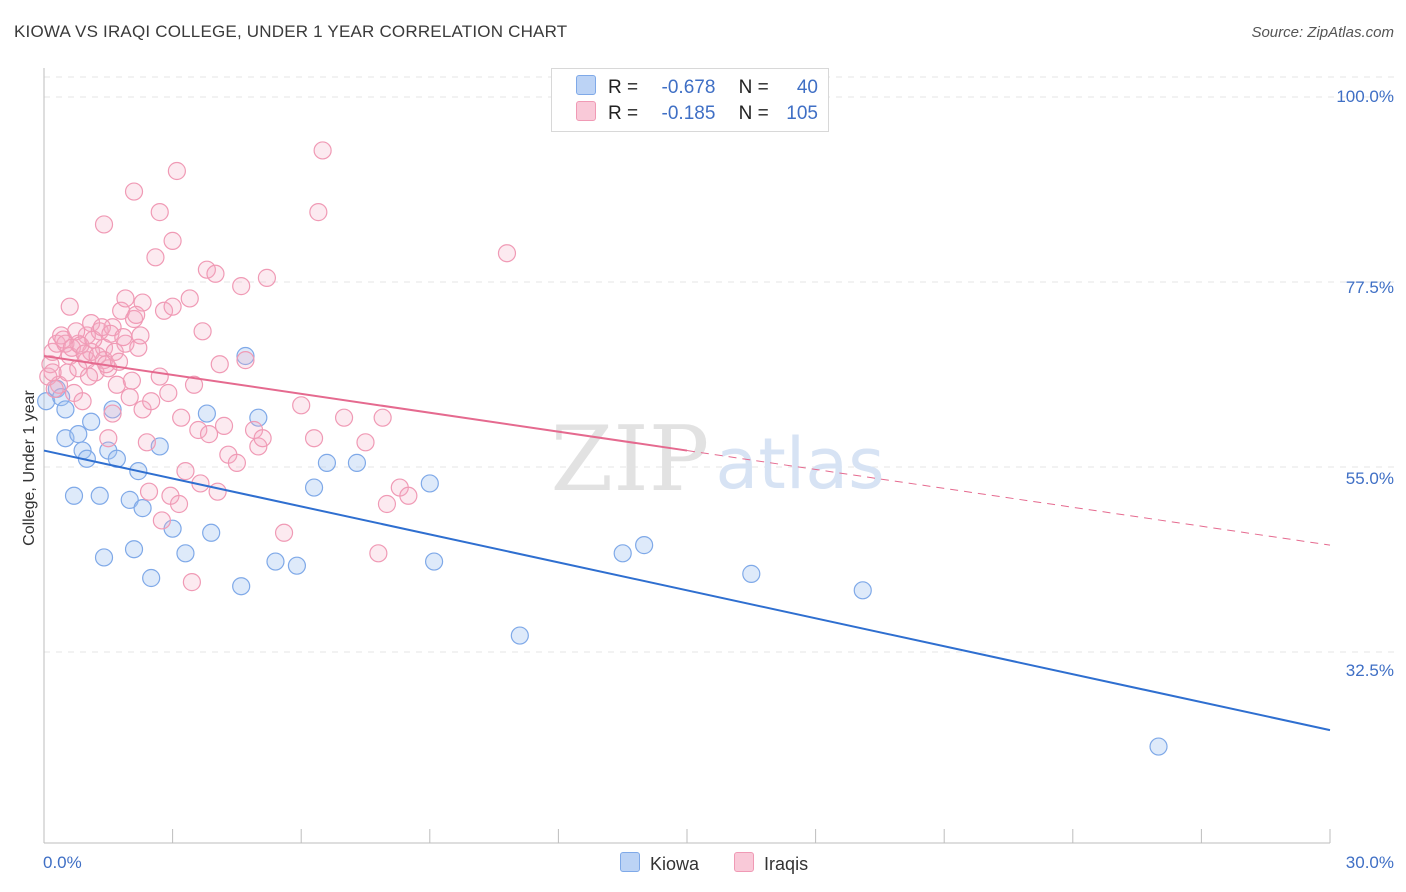 The image size is (1406, 892). Describe the element at coordinates (623, 87) in the screenshot. I see `kiowa-r-label: R =` at that location.